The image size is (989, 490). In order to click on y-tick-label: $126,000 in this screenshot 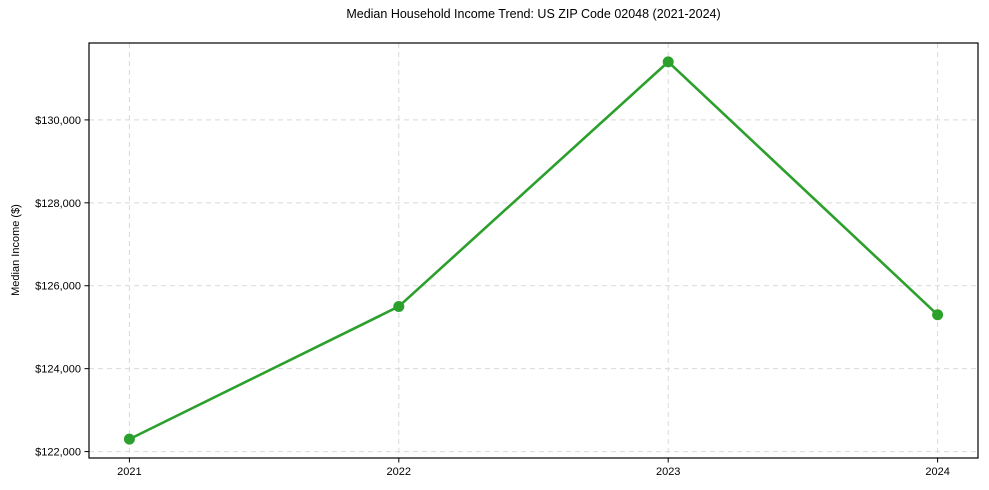, I will do `click(58, 287)`.